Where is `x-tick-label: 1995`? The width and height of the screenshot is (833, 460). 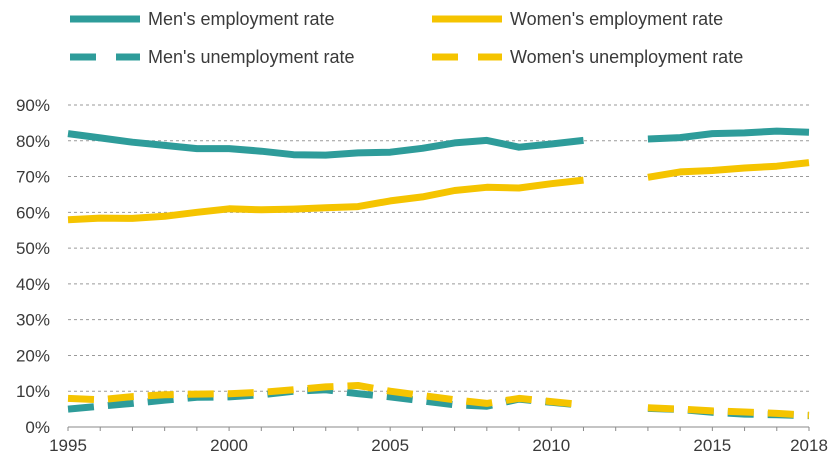
x-tick-label: 1995 is located at coordinates (68, 445).